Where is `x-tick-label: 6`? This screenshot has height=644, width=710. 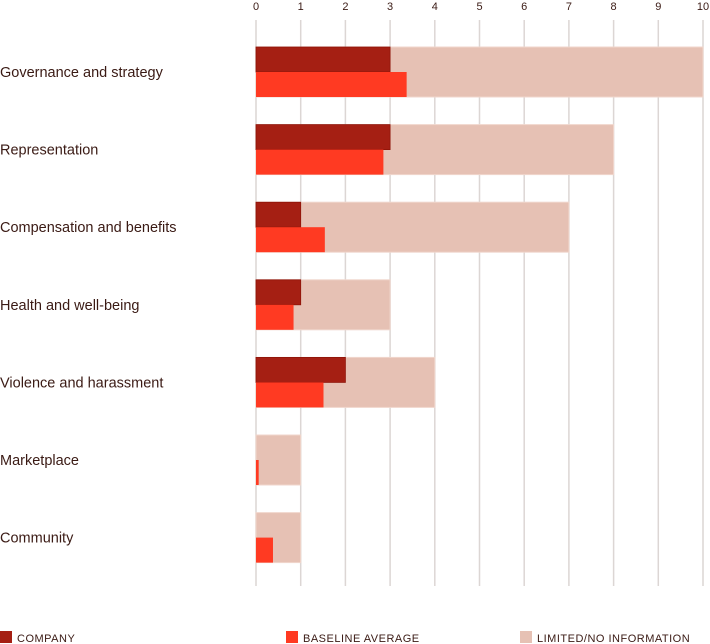 x-tick-label: 6 is located at coordinates (524, 7).